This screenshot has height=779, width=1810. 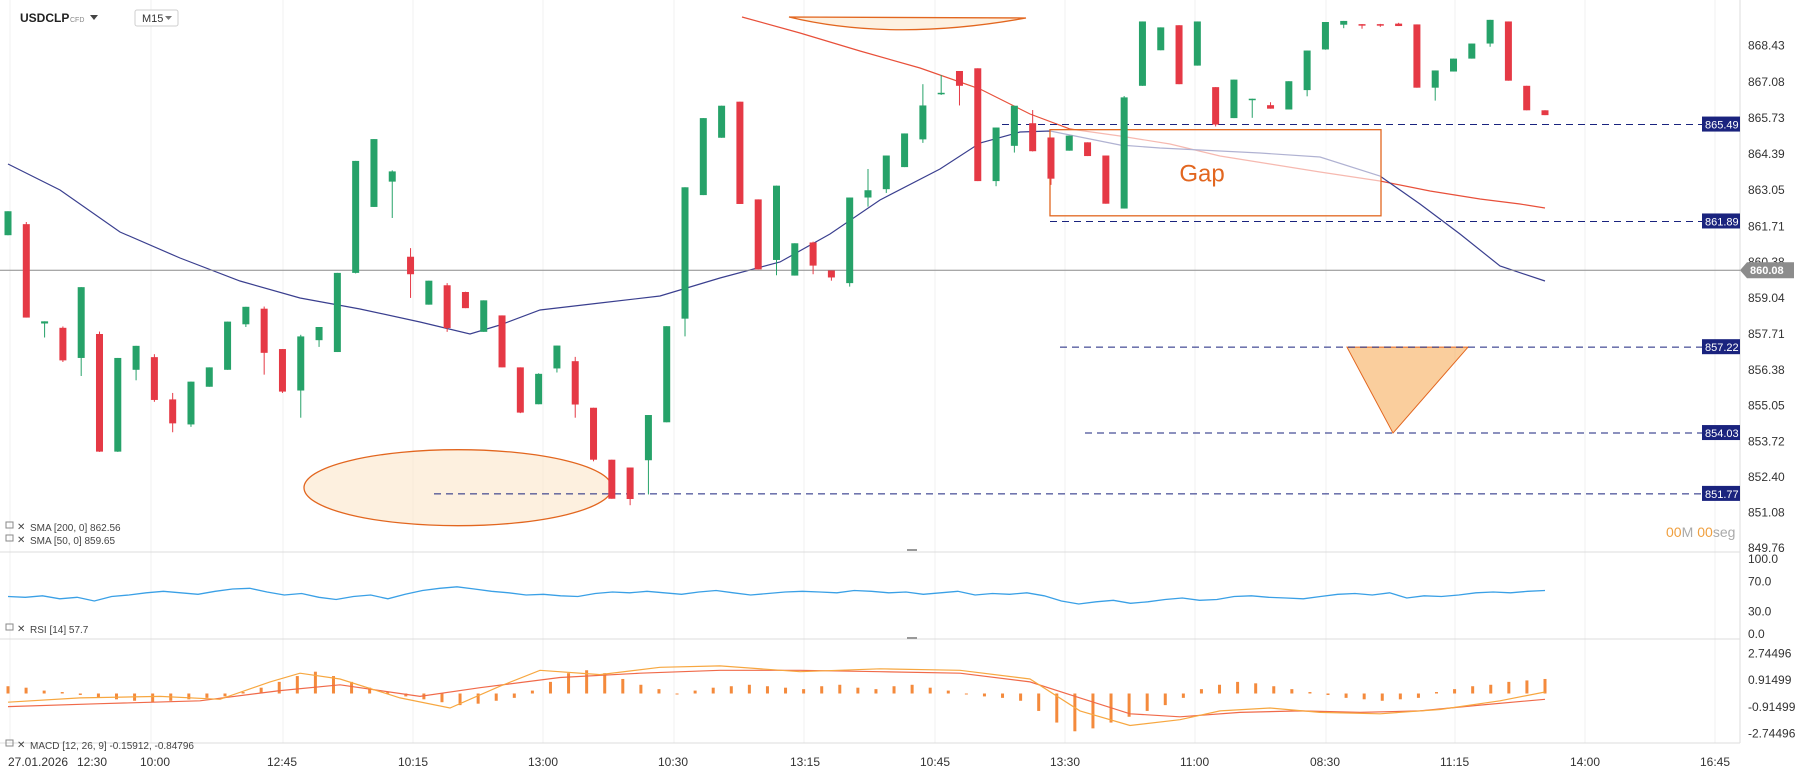 I want to click on timeframe-selector: M15, so click(x=156, y=18).